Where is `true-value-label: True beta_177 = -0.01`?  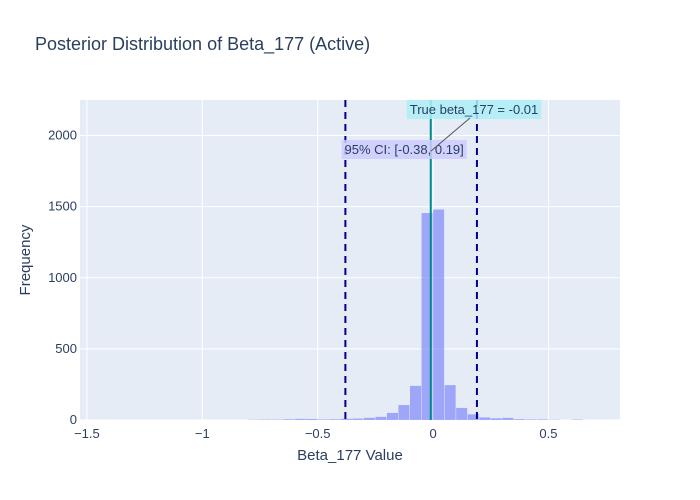 true-value-label: True beta_177 = -0.01 is located at coordinates (474, 109).